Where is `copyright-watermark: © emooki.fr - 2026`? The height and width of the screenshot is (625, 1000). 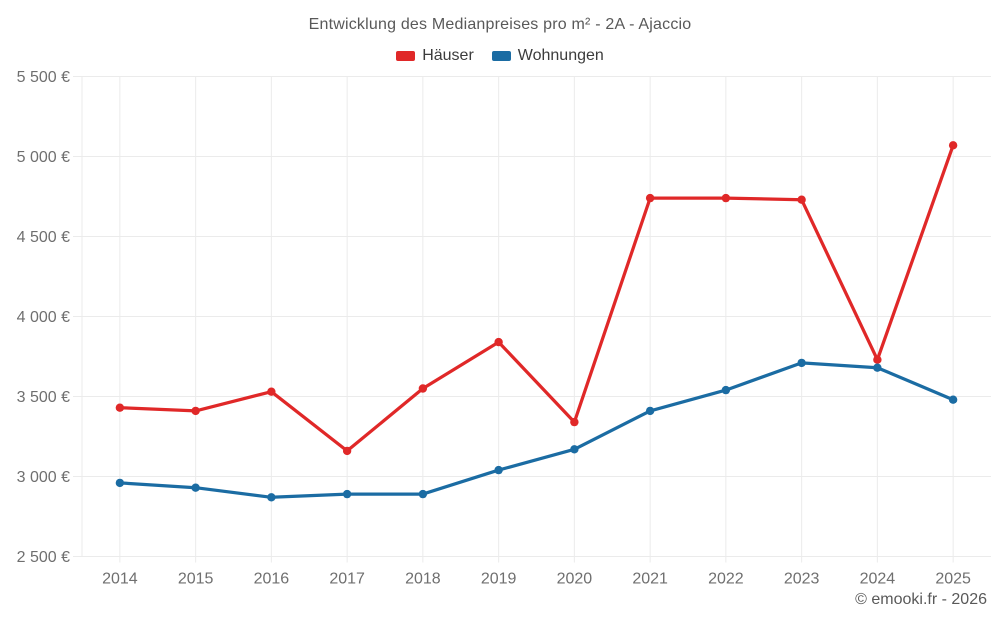 copyright-watermark: © emooki.fr - 2026 is located at coordinates (921, 599).